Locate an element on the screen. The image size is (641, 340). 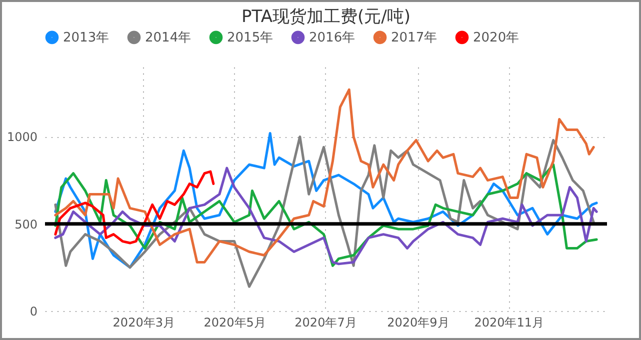
legend-label: 2013年 is located at coordinates (86, 38).